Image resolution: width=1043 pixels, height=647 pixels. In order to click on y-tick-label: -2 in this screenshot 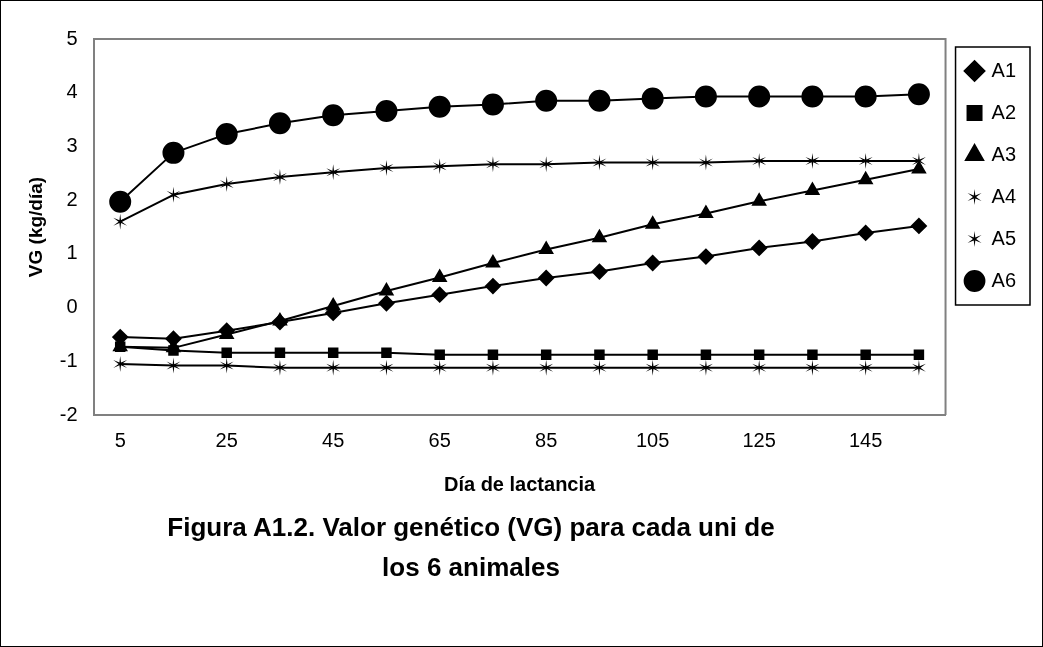, I will do `click(68, 413)`.